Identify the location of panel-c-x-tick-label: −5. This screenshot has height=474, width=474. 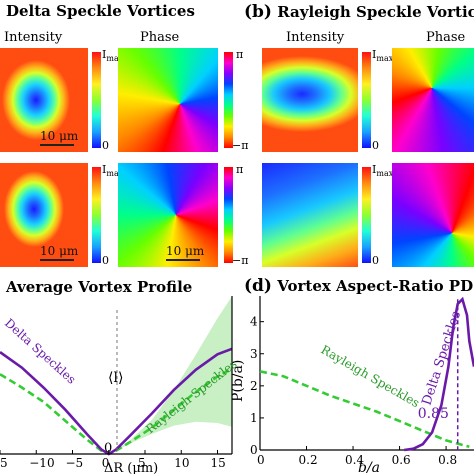
(75, 463).